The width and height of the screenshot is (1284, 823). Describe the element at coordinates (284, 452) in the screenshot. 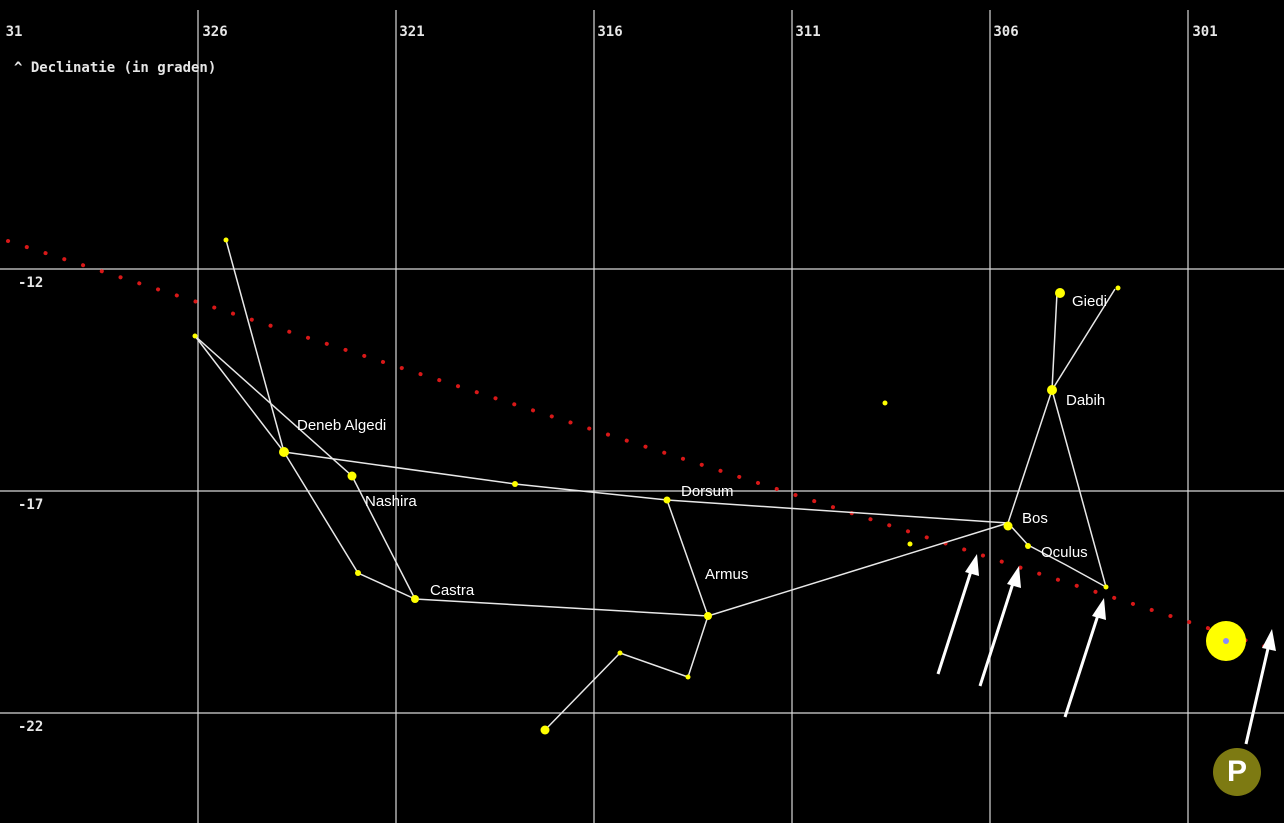

I see `star-deneb-algedi` at that location.